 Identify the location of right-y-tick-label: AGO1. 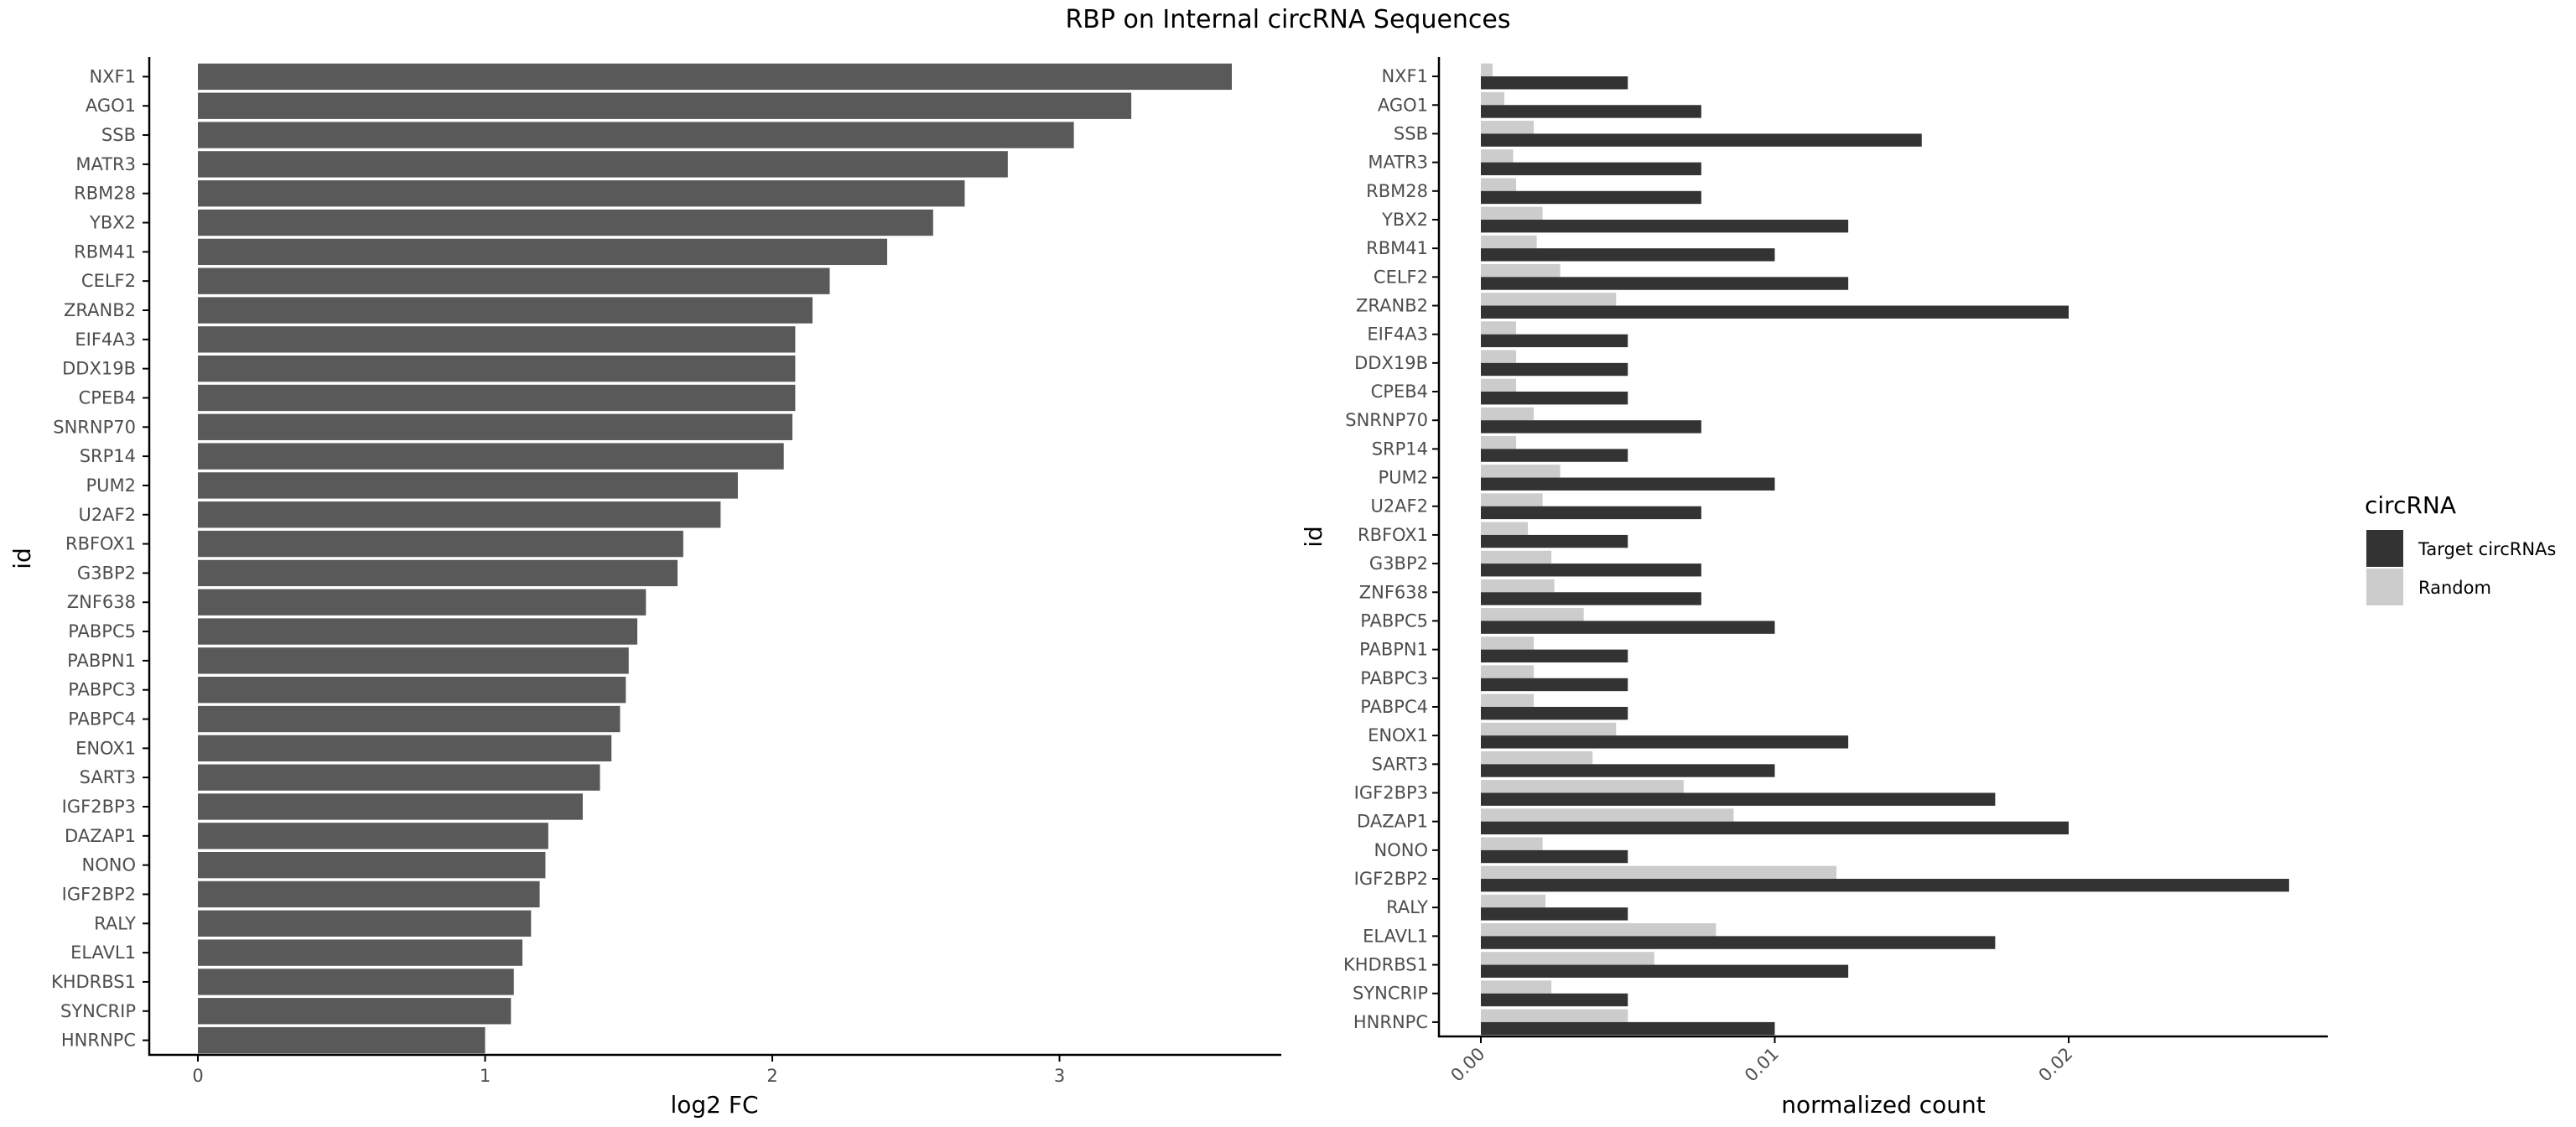
(1403, 105).